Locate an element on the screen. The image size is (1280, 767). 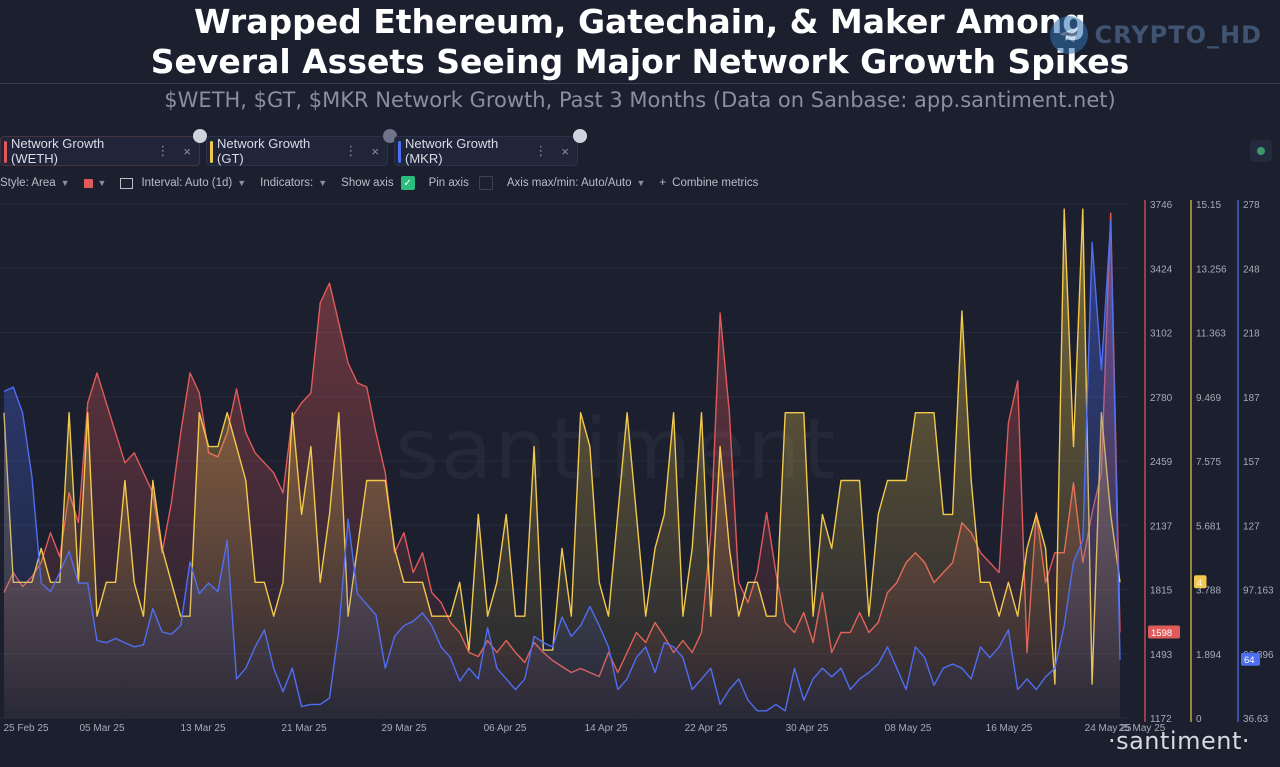
gt-axis-tick: 9.469 is located at coordinates (1208, 398).